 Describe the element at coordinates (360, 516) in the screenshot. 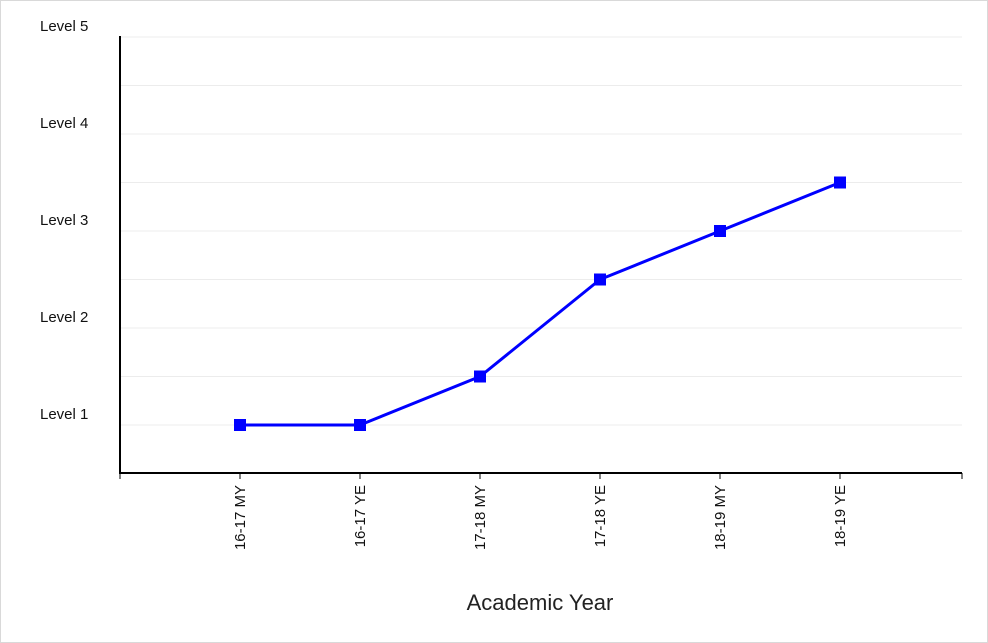

I see `x-tick-label: 16-17 YE` at that location.